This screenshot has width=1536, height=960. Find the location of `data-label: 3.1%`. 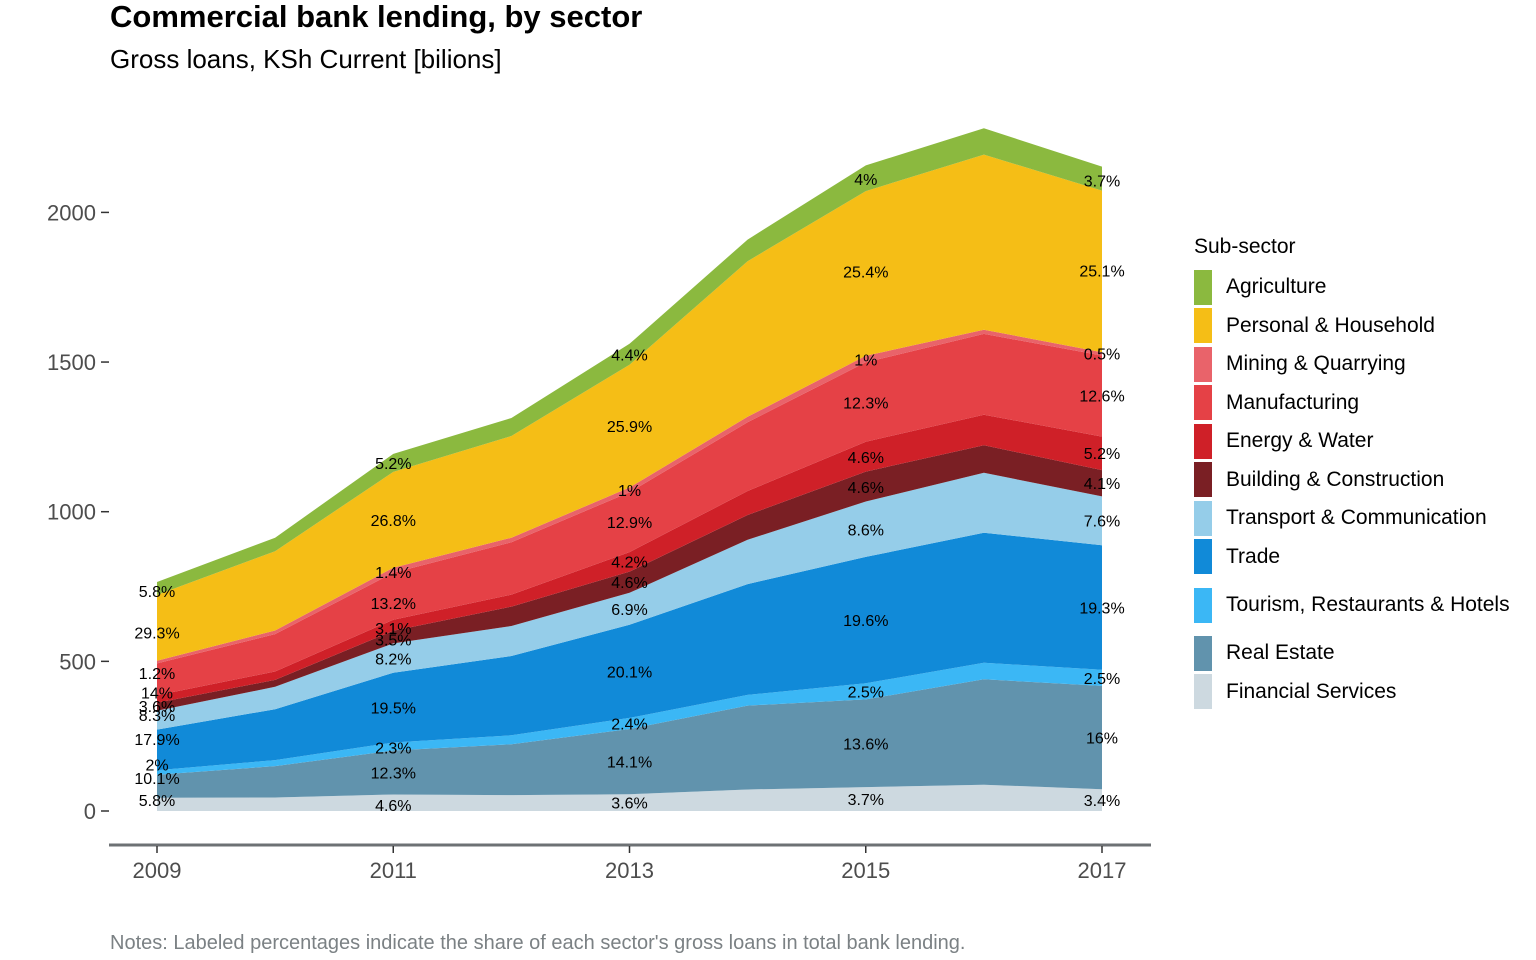

data-label: 3.1% is located at coordinates (393, 629).